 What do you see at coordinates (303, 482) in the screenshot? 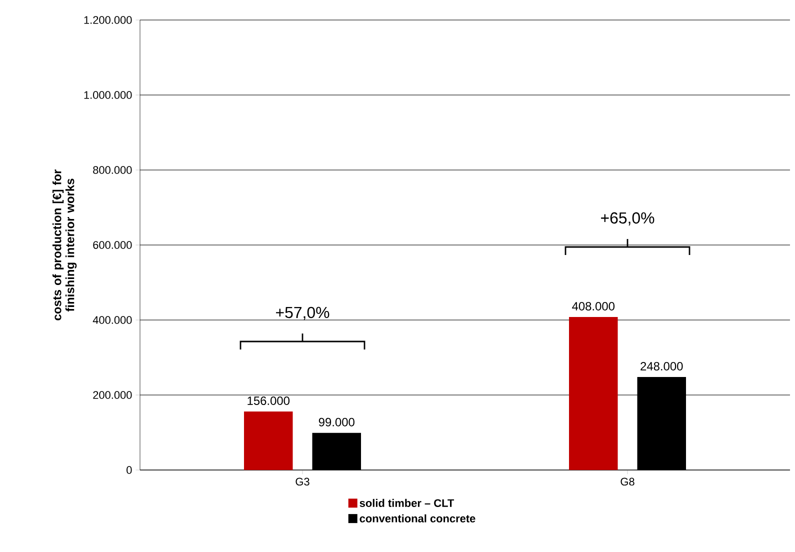
I see `x-tick-label: G3` at bounding box center [303, 482].